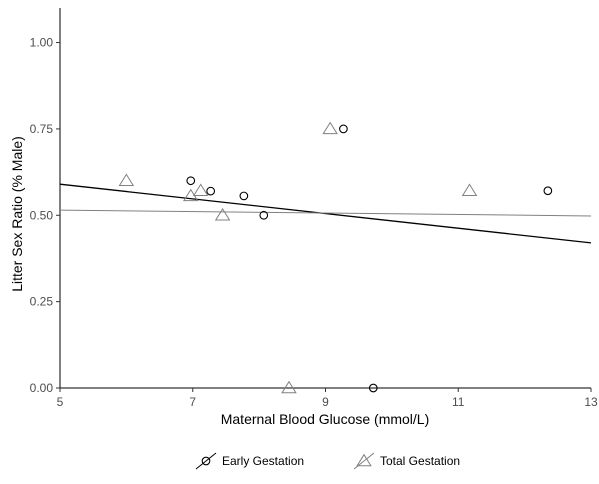 The width and height of the screenshot is (599, 484). Describe the element at coordinates (420, 461) in the screenshot. I see `legend-label: Total Gestation` at that location.